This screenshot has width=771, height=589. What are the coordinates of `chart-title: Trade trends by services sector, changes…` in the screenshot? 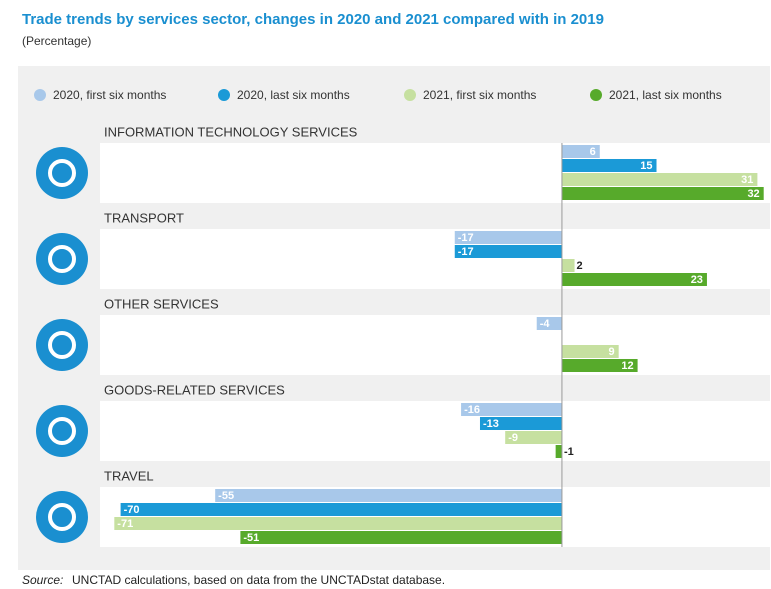 It's located at (313, 19).